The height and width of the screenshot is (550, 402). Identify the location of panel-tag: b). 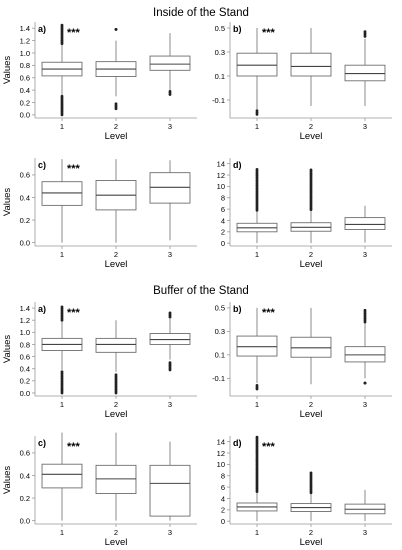
(237, 309).